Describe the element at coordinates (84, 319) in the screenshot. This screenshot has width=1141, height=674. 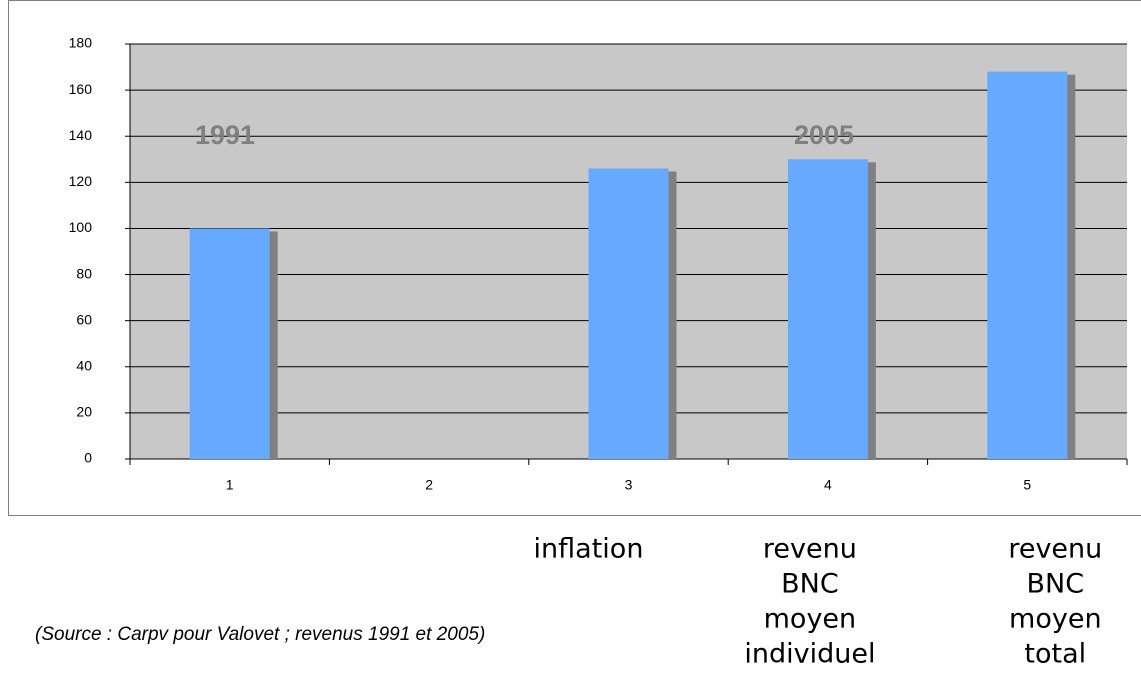
I see `y-tick-label: 60` at that location.